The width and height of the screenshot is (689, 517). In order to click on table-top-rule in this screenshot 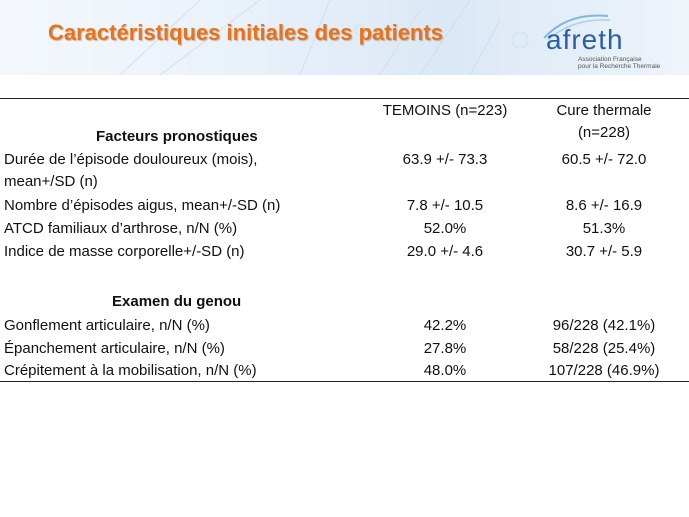, I will do `click(344, 98)`.